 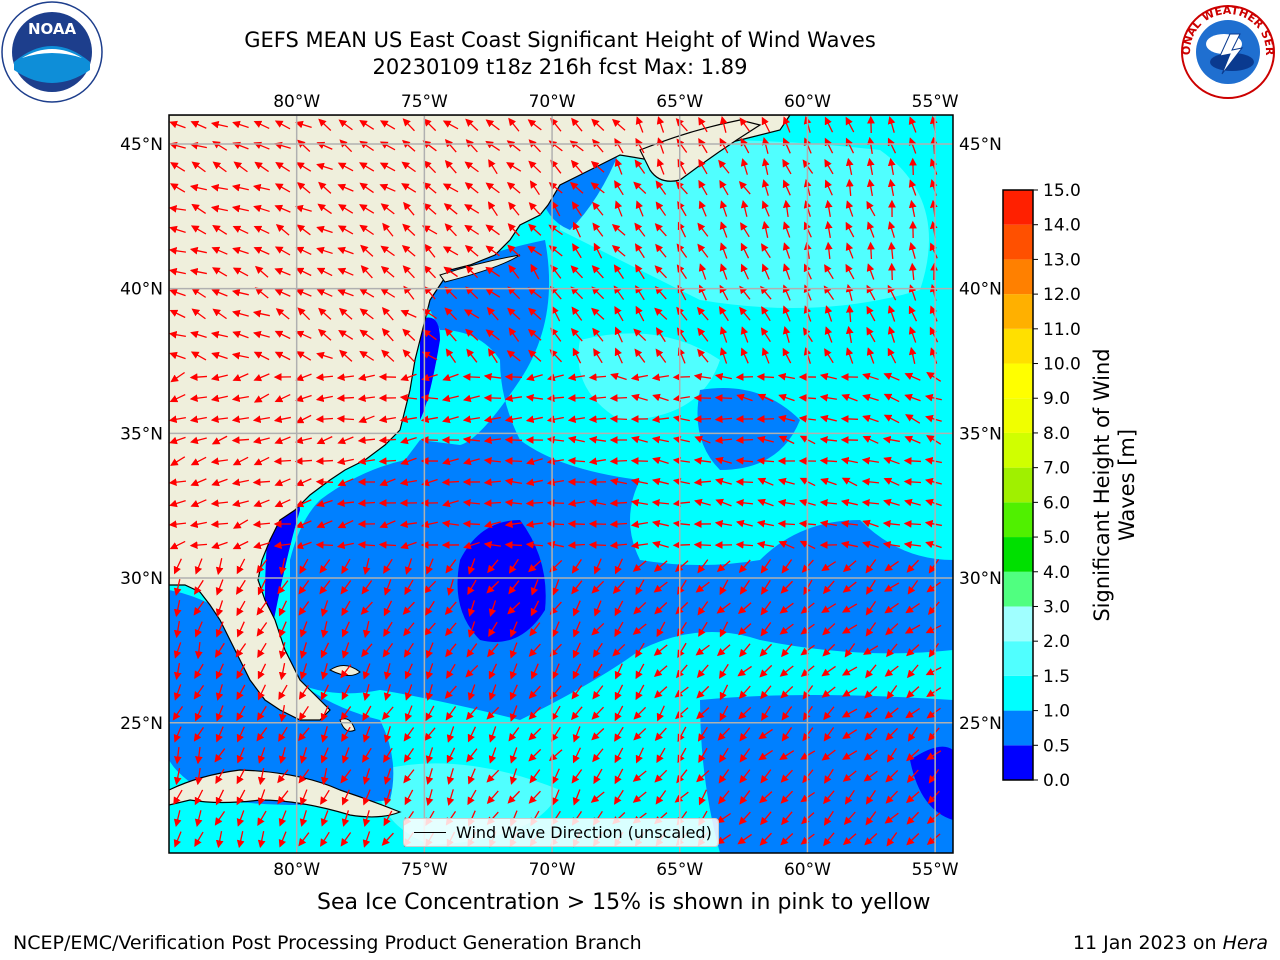 I want to click on lat-tick-label-right: 25°N, so click(x=980, y=724).